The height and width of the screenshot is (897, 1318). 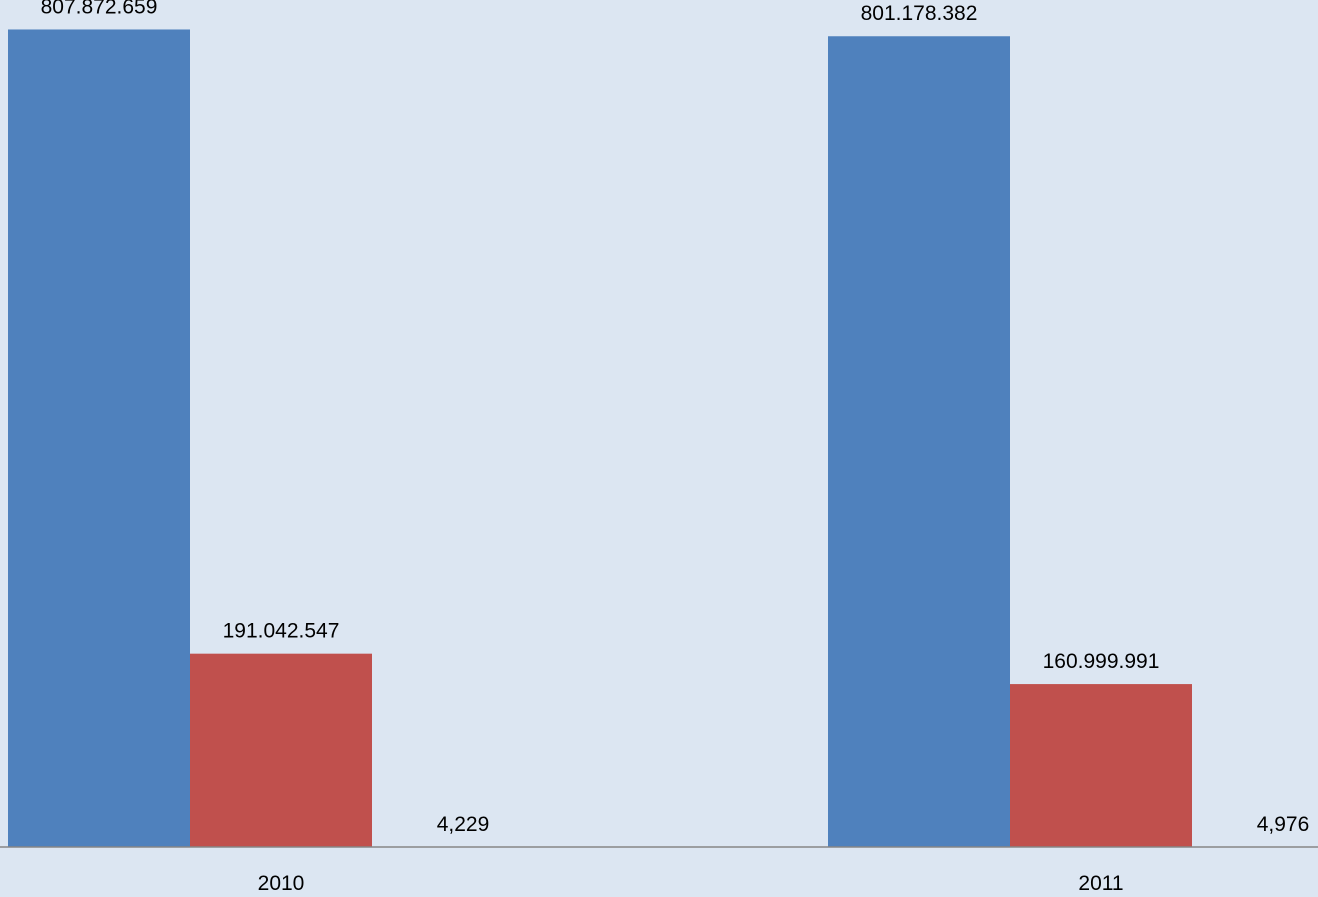 I want to click on data-label-2010-series-3: 4,229, so click(x=463, y=824).